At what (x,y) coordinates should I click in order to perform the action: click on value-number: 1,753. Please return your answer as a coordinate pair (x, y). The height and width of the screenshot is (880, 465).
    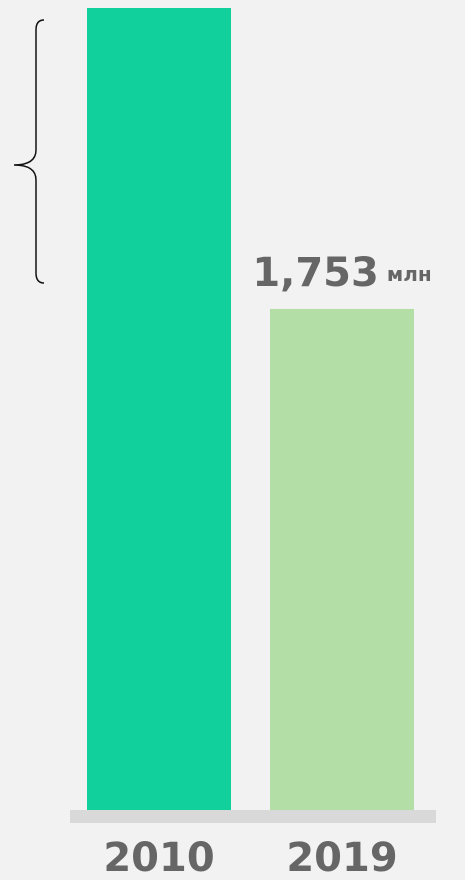
    Looking at the image, I should click on (315, 273).